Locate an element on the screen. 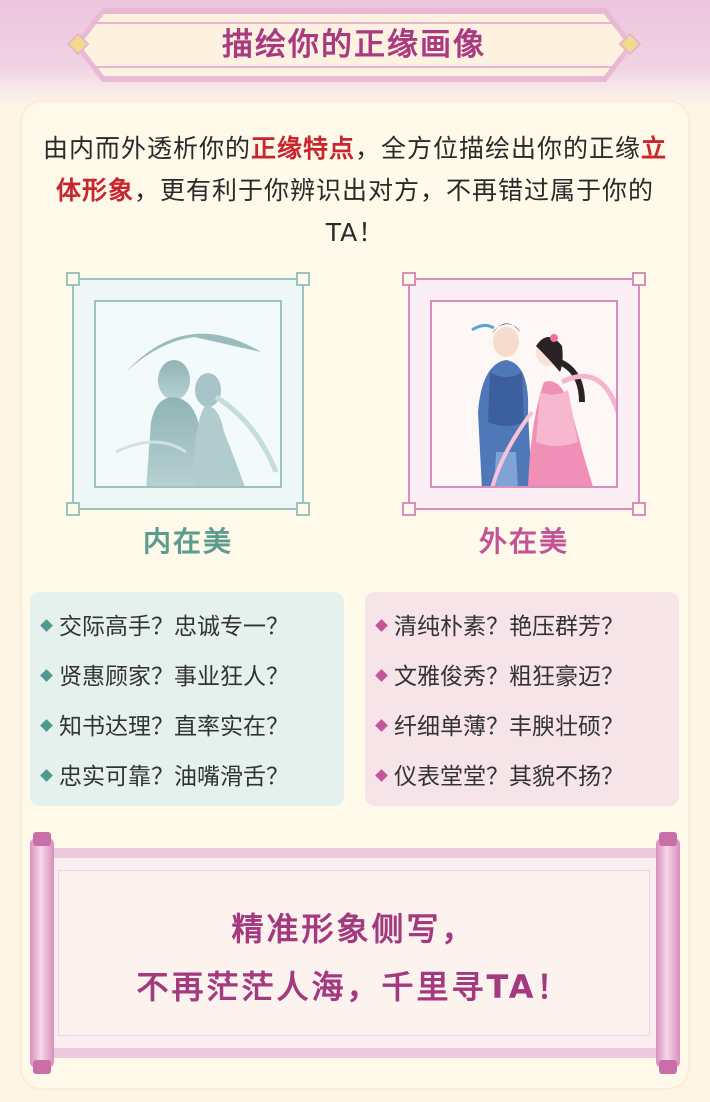  list-item: 交际高手？忠诚专一？ is located at coordinates (191, 627).